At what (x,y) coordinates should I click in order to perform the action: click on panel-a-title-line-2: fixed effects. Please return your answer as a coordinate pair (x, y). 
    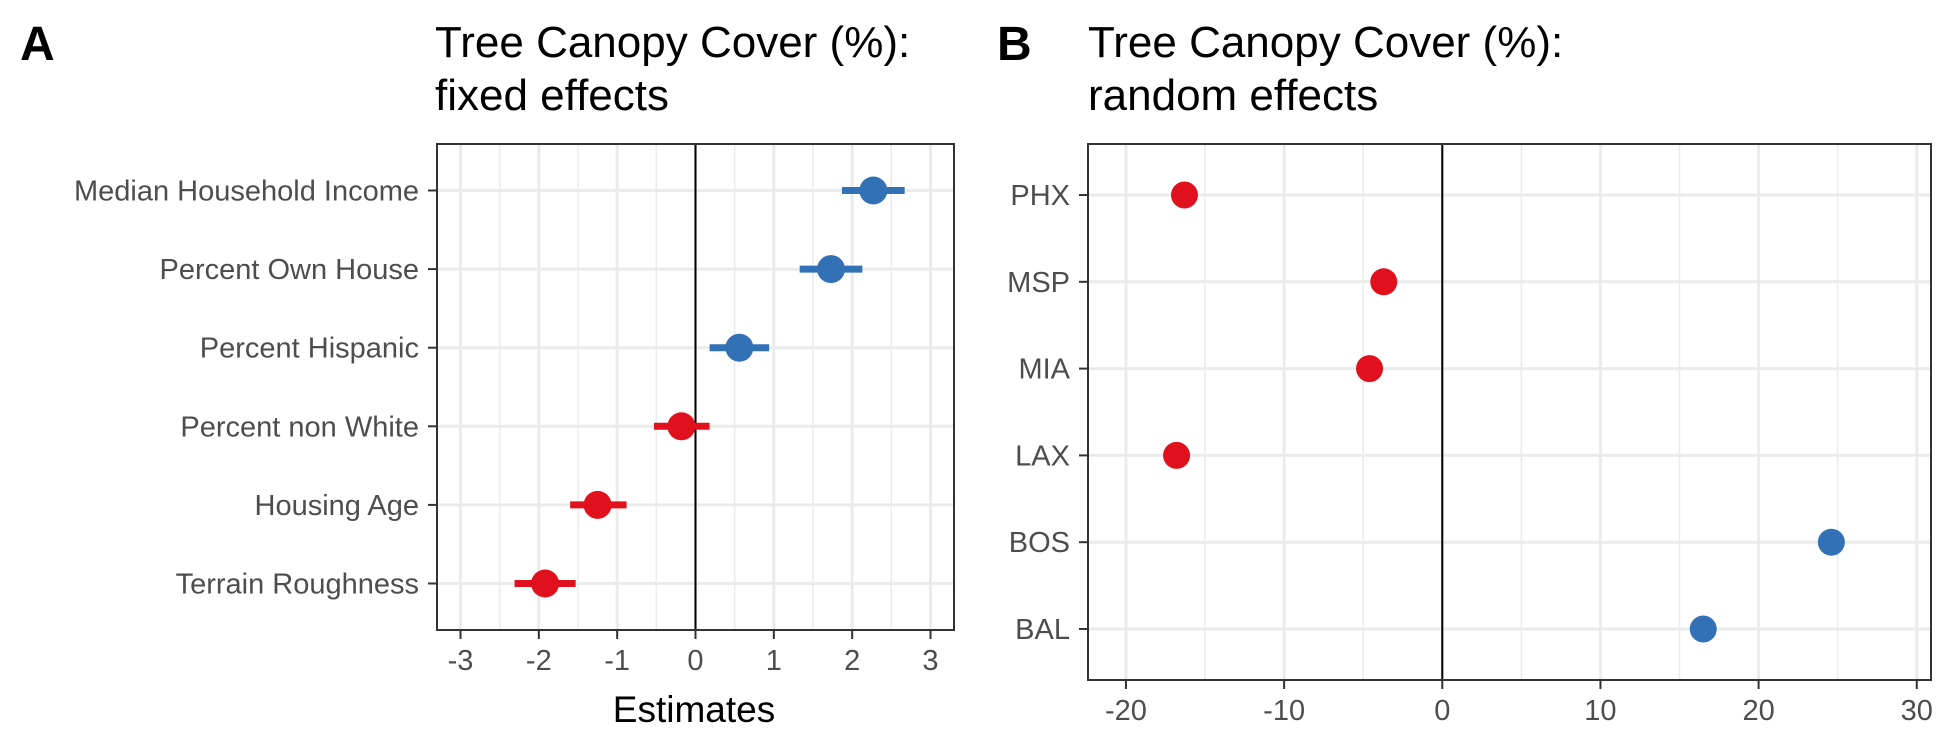
    Looking at the image, I should click on (552, 95).